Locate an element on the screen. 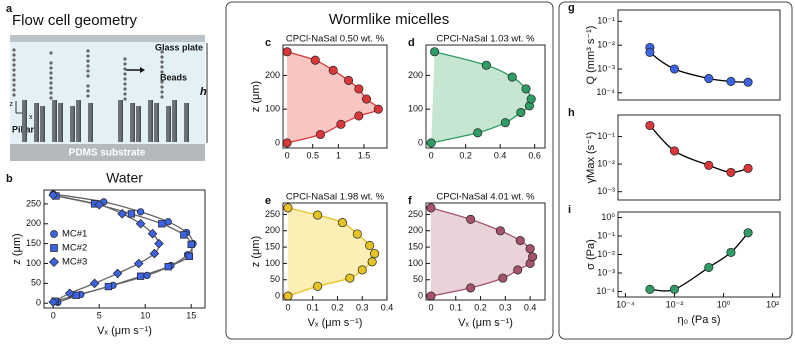  y-tick-label: 50 is located at coordinates (36, 283).